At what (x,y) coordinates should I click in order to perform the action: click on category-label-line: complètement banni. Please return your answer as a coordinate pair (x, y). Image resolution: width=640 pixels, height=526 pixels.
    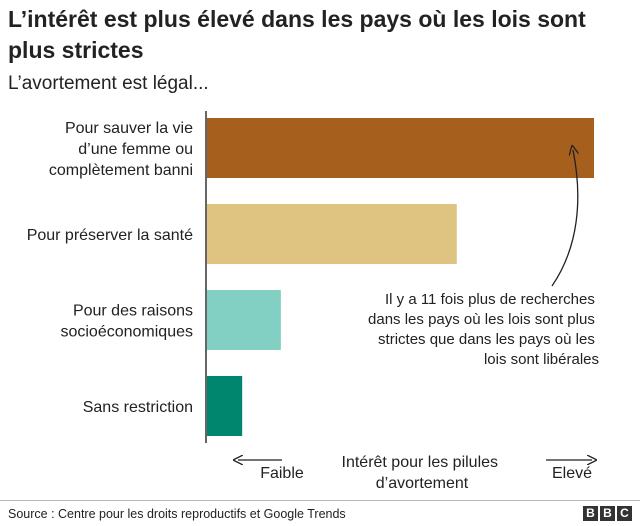
    Looking at the image, I should click on (121, 170).